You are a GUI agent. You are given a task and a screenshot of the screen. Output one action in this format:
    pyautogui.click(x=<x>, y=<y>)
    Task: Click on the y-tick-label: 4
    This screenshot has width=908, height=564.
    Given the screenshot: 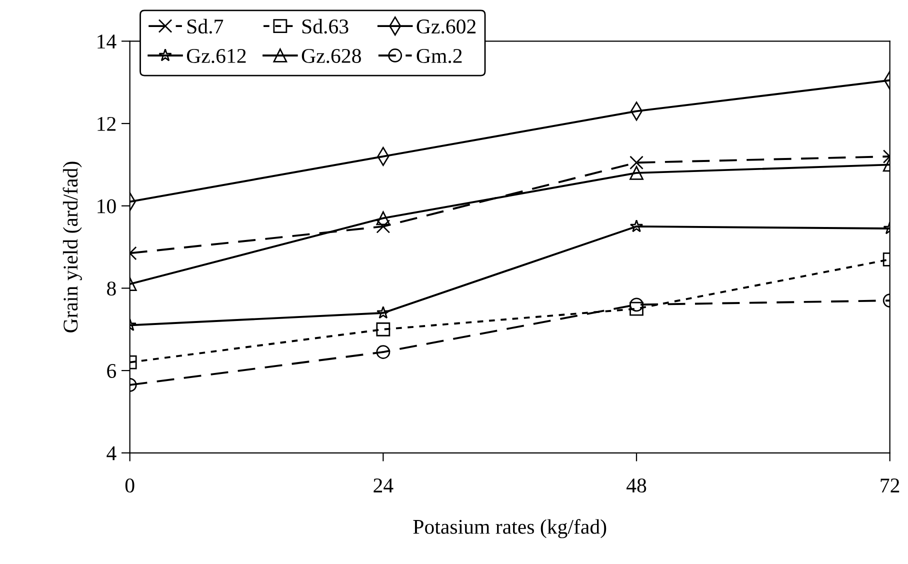 What is the action you would take?
    pyautogui.click(x=111, y=453)
    